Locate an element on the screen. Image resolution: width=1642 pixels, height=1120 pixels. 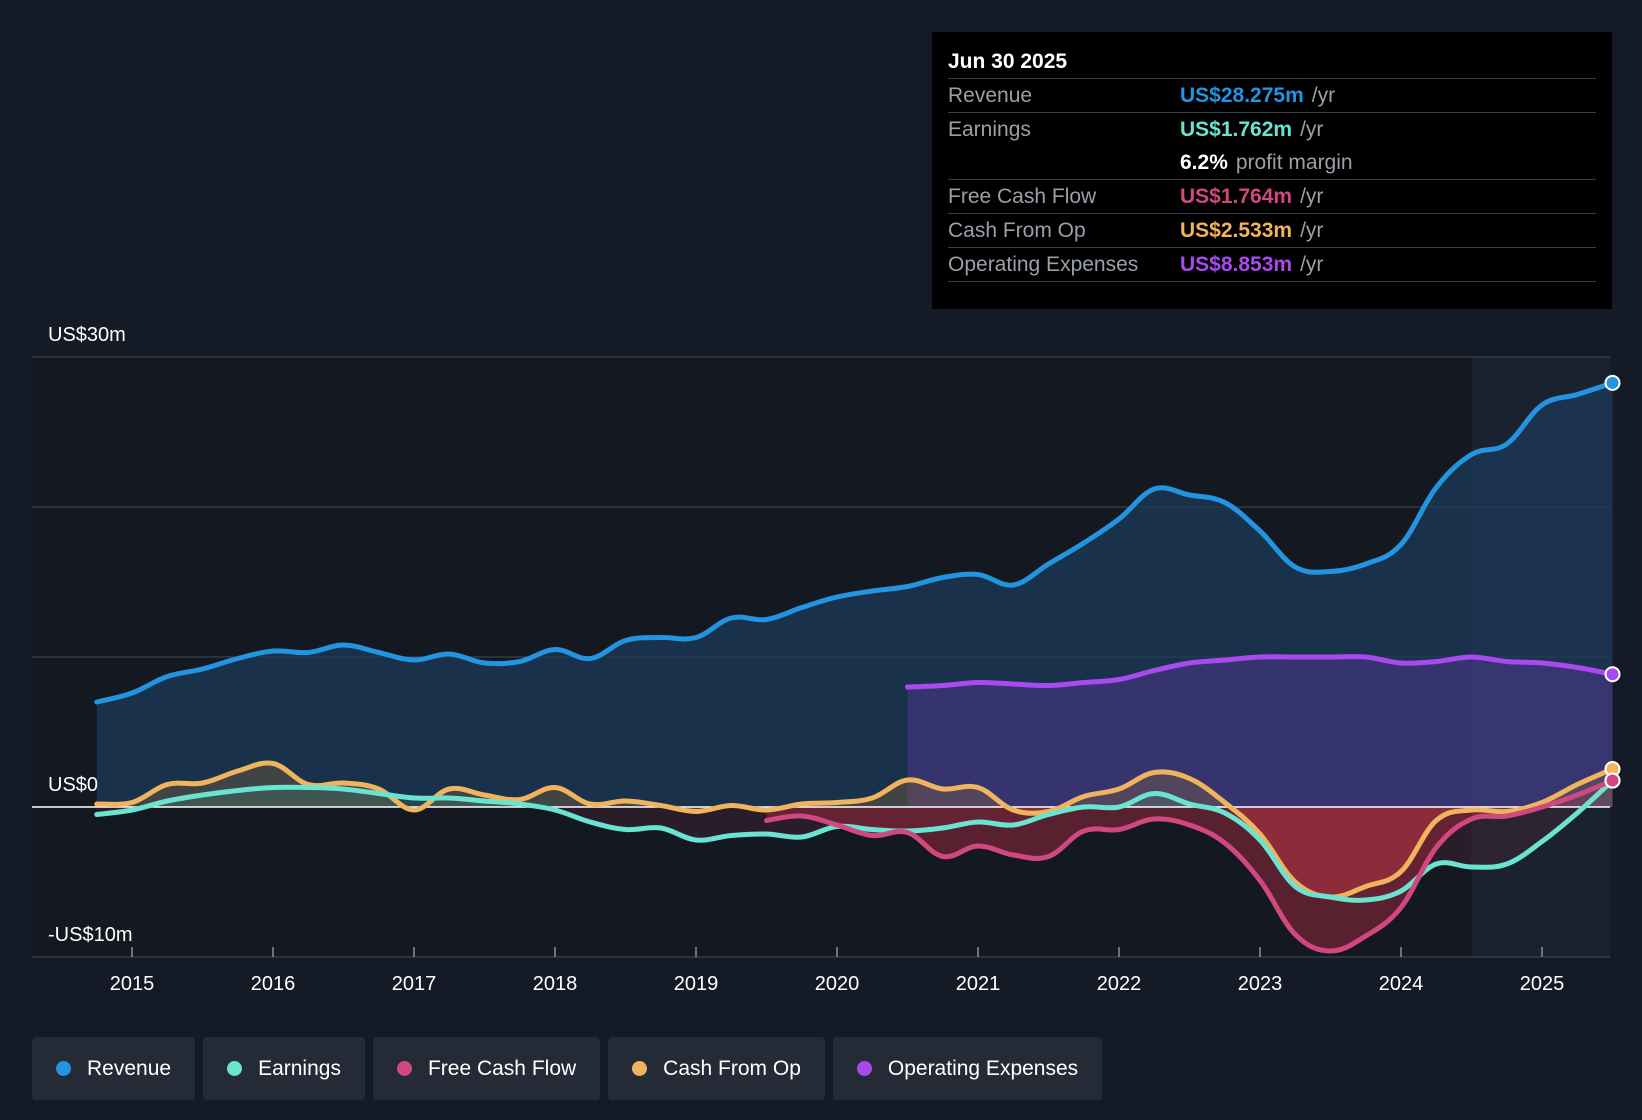
opex-end-point is located at coordinates (1612, 674).